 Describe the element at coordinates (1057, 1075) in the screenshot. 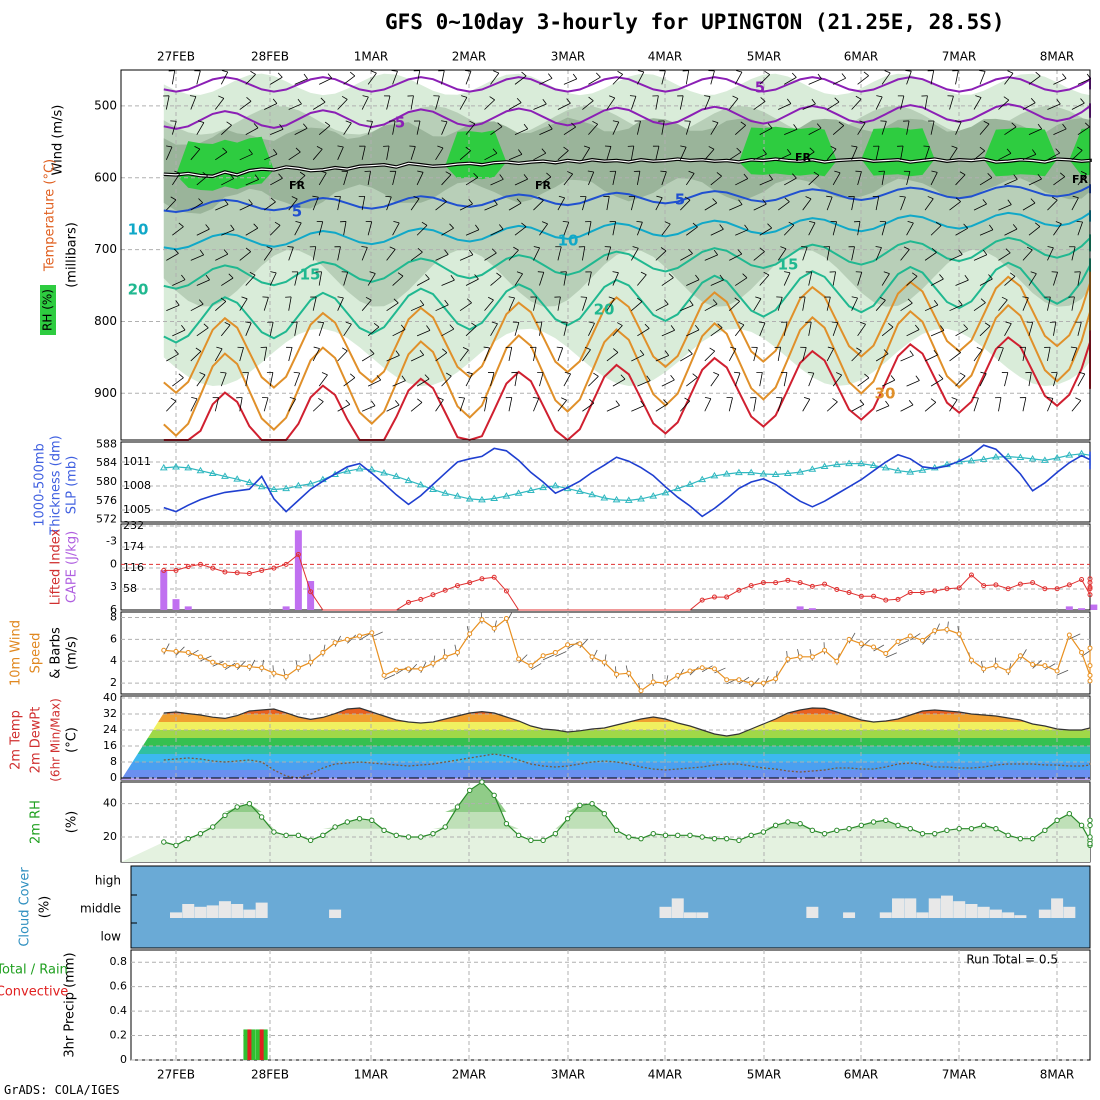

I see `date-label-bottom: 8MAR` at that location.